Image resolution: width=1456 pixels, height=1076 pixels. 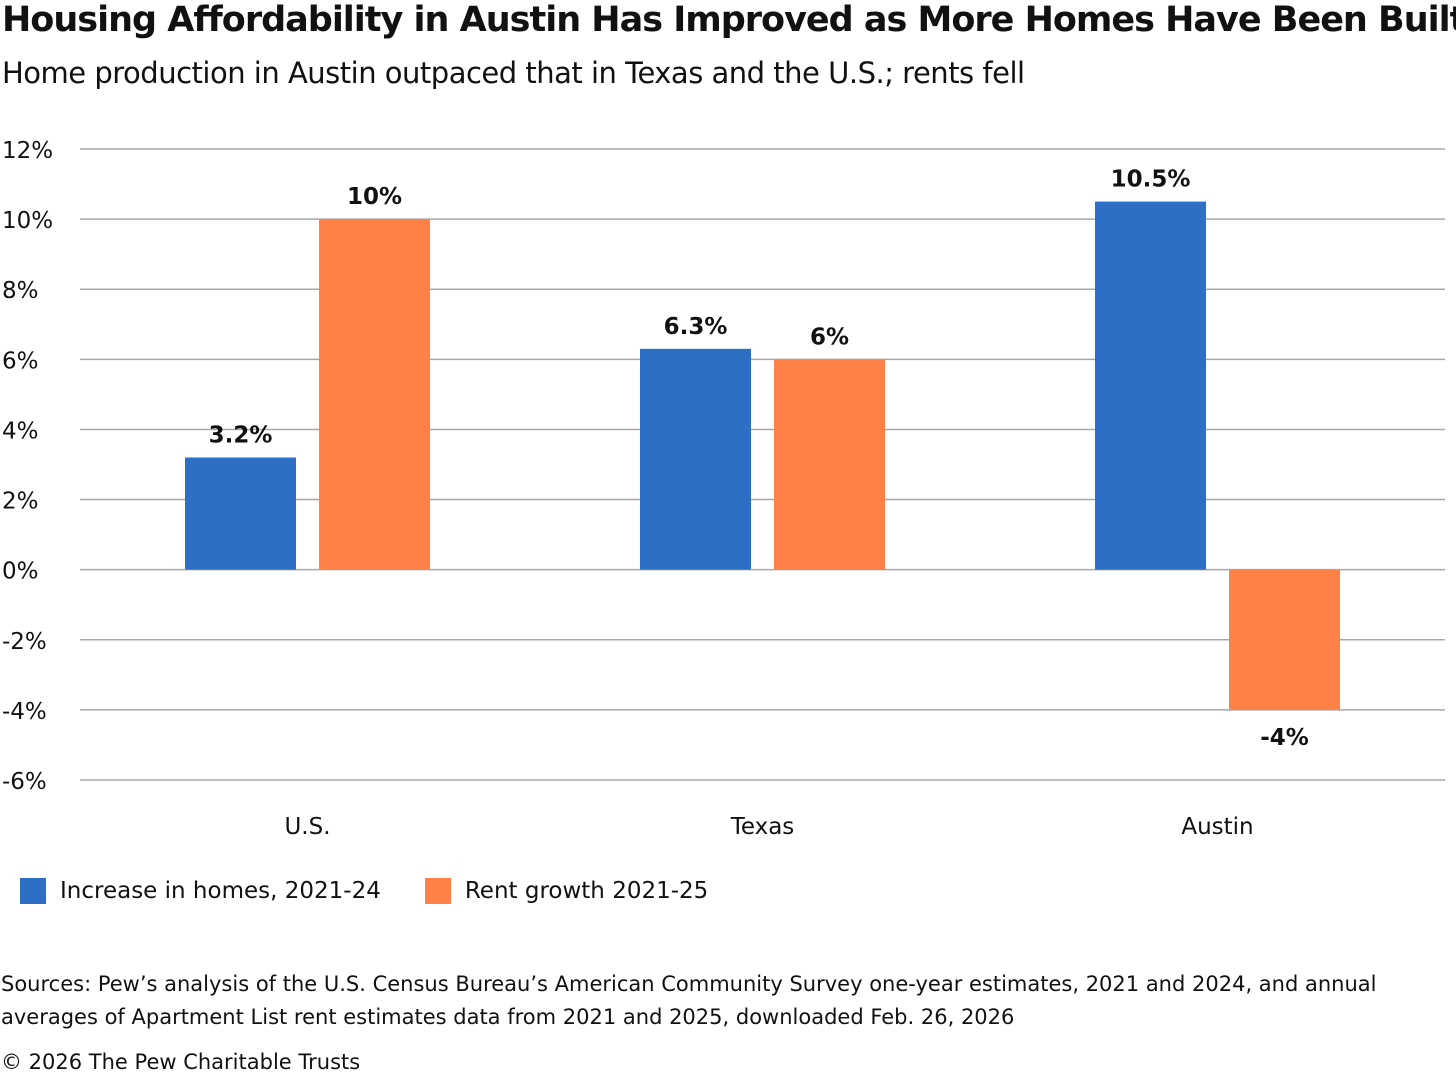 I want to click on y-tick-label: -4%, so click(x=24, y=712).